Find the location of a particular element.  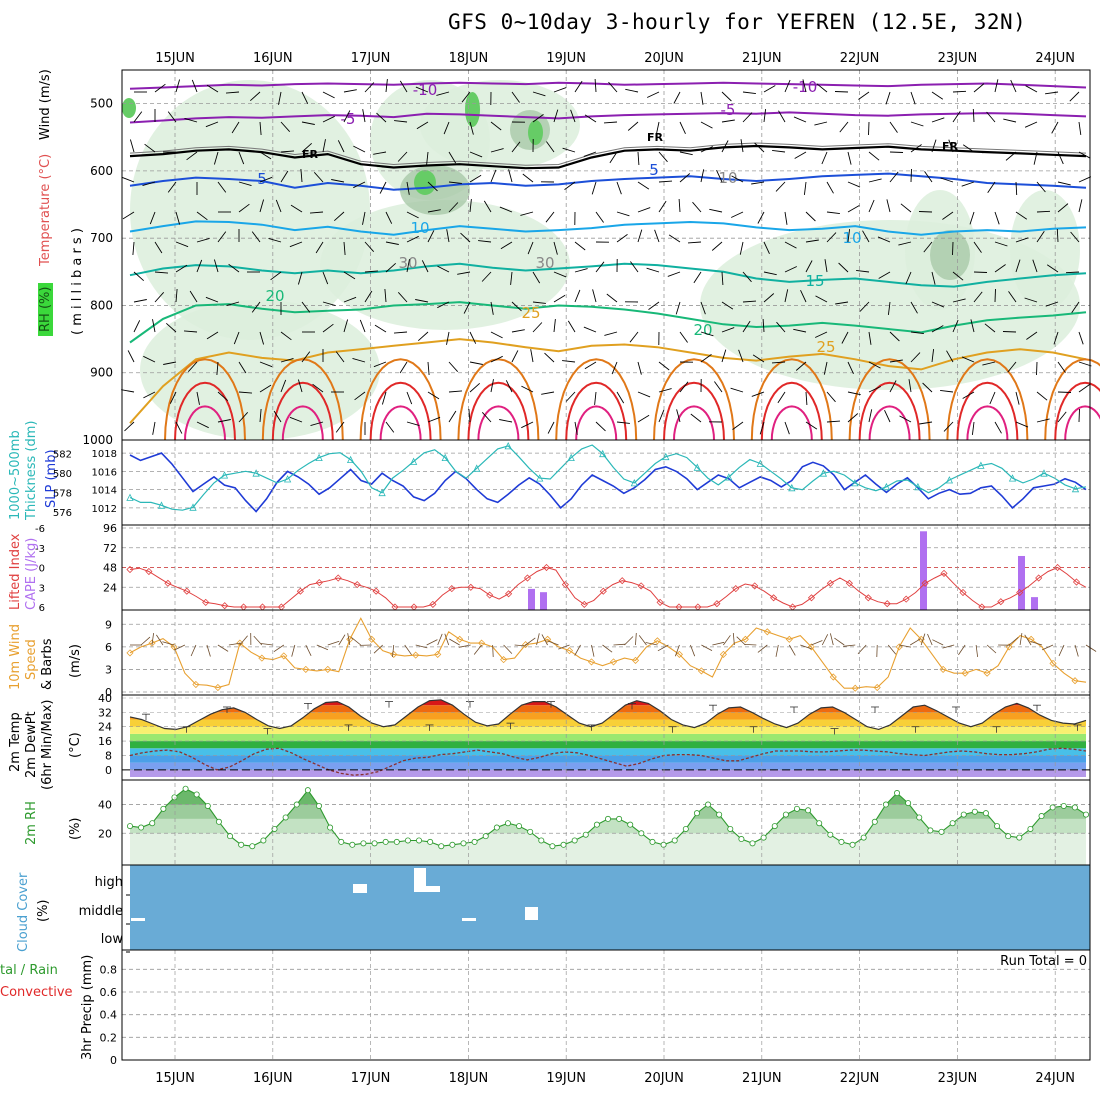

rh-shade-dark is located at coordinates (950, 255).